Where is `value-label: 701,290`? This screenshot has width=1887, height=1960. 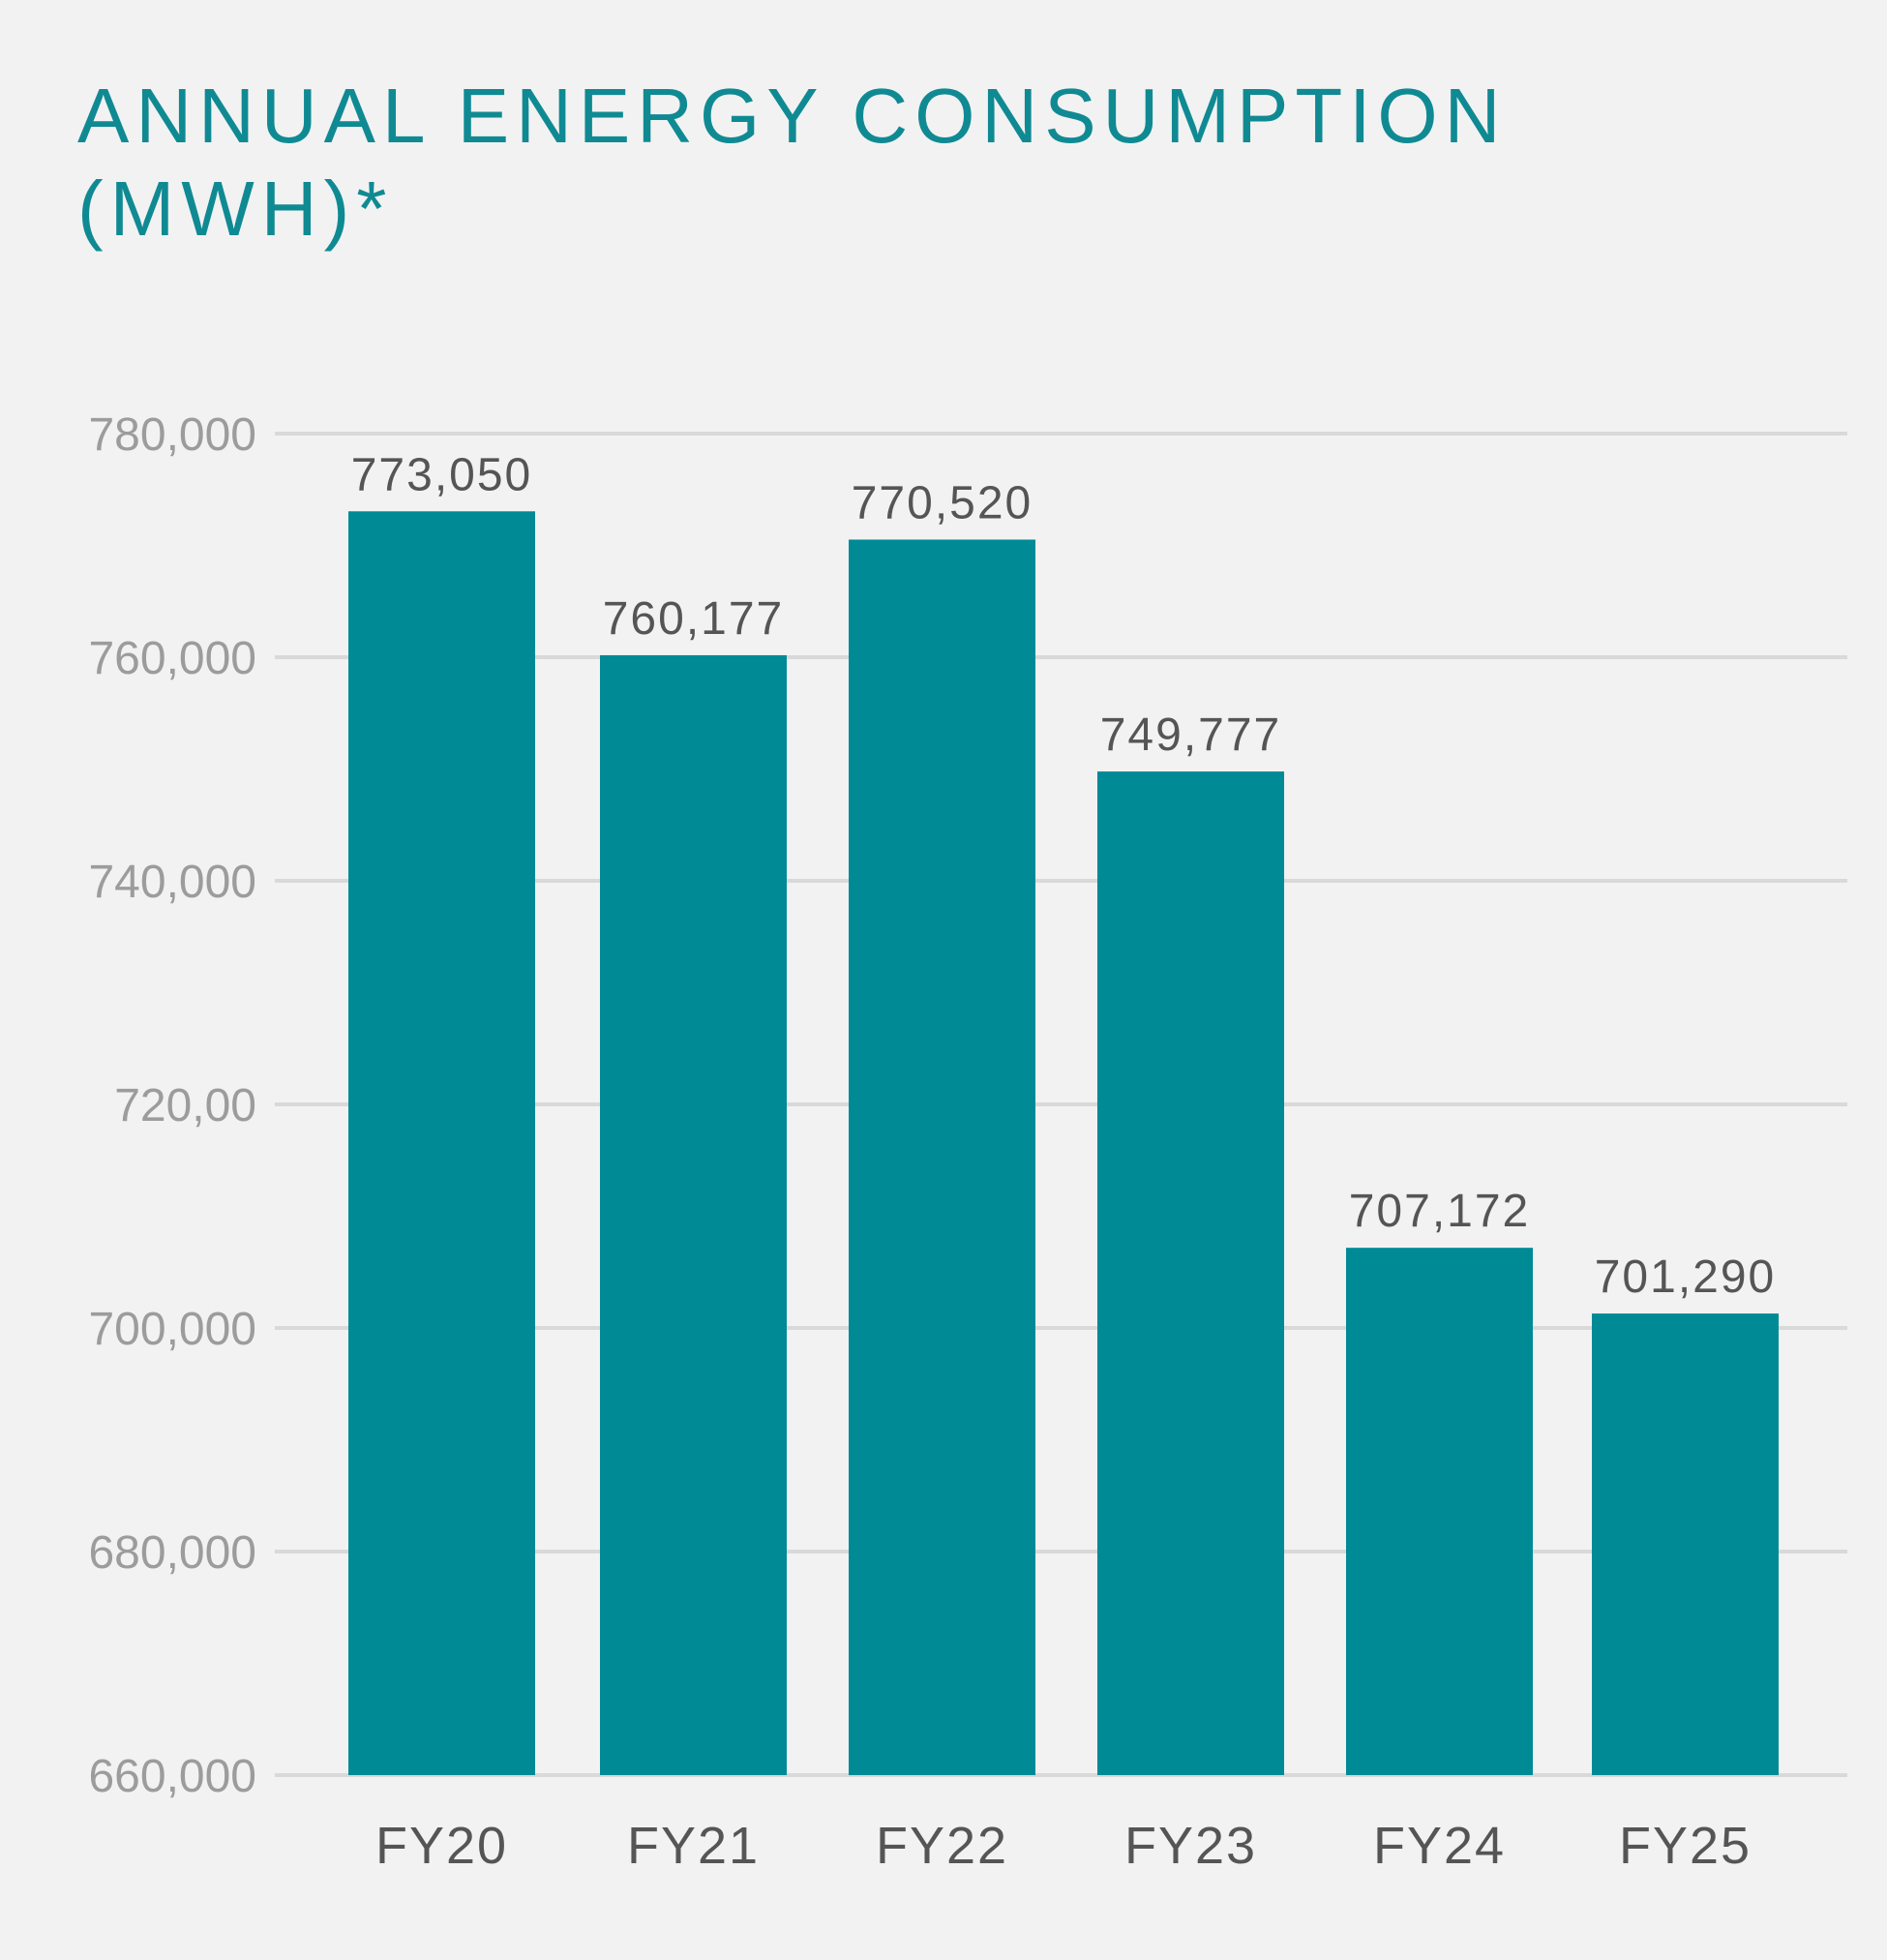
value-label: 701,290 is located at coordinates (1686, 1277).